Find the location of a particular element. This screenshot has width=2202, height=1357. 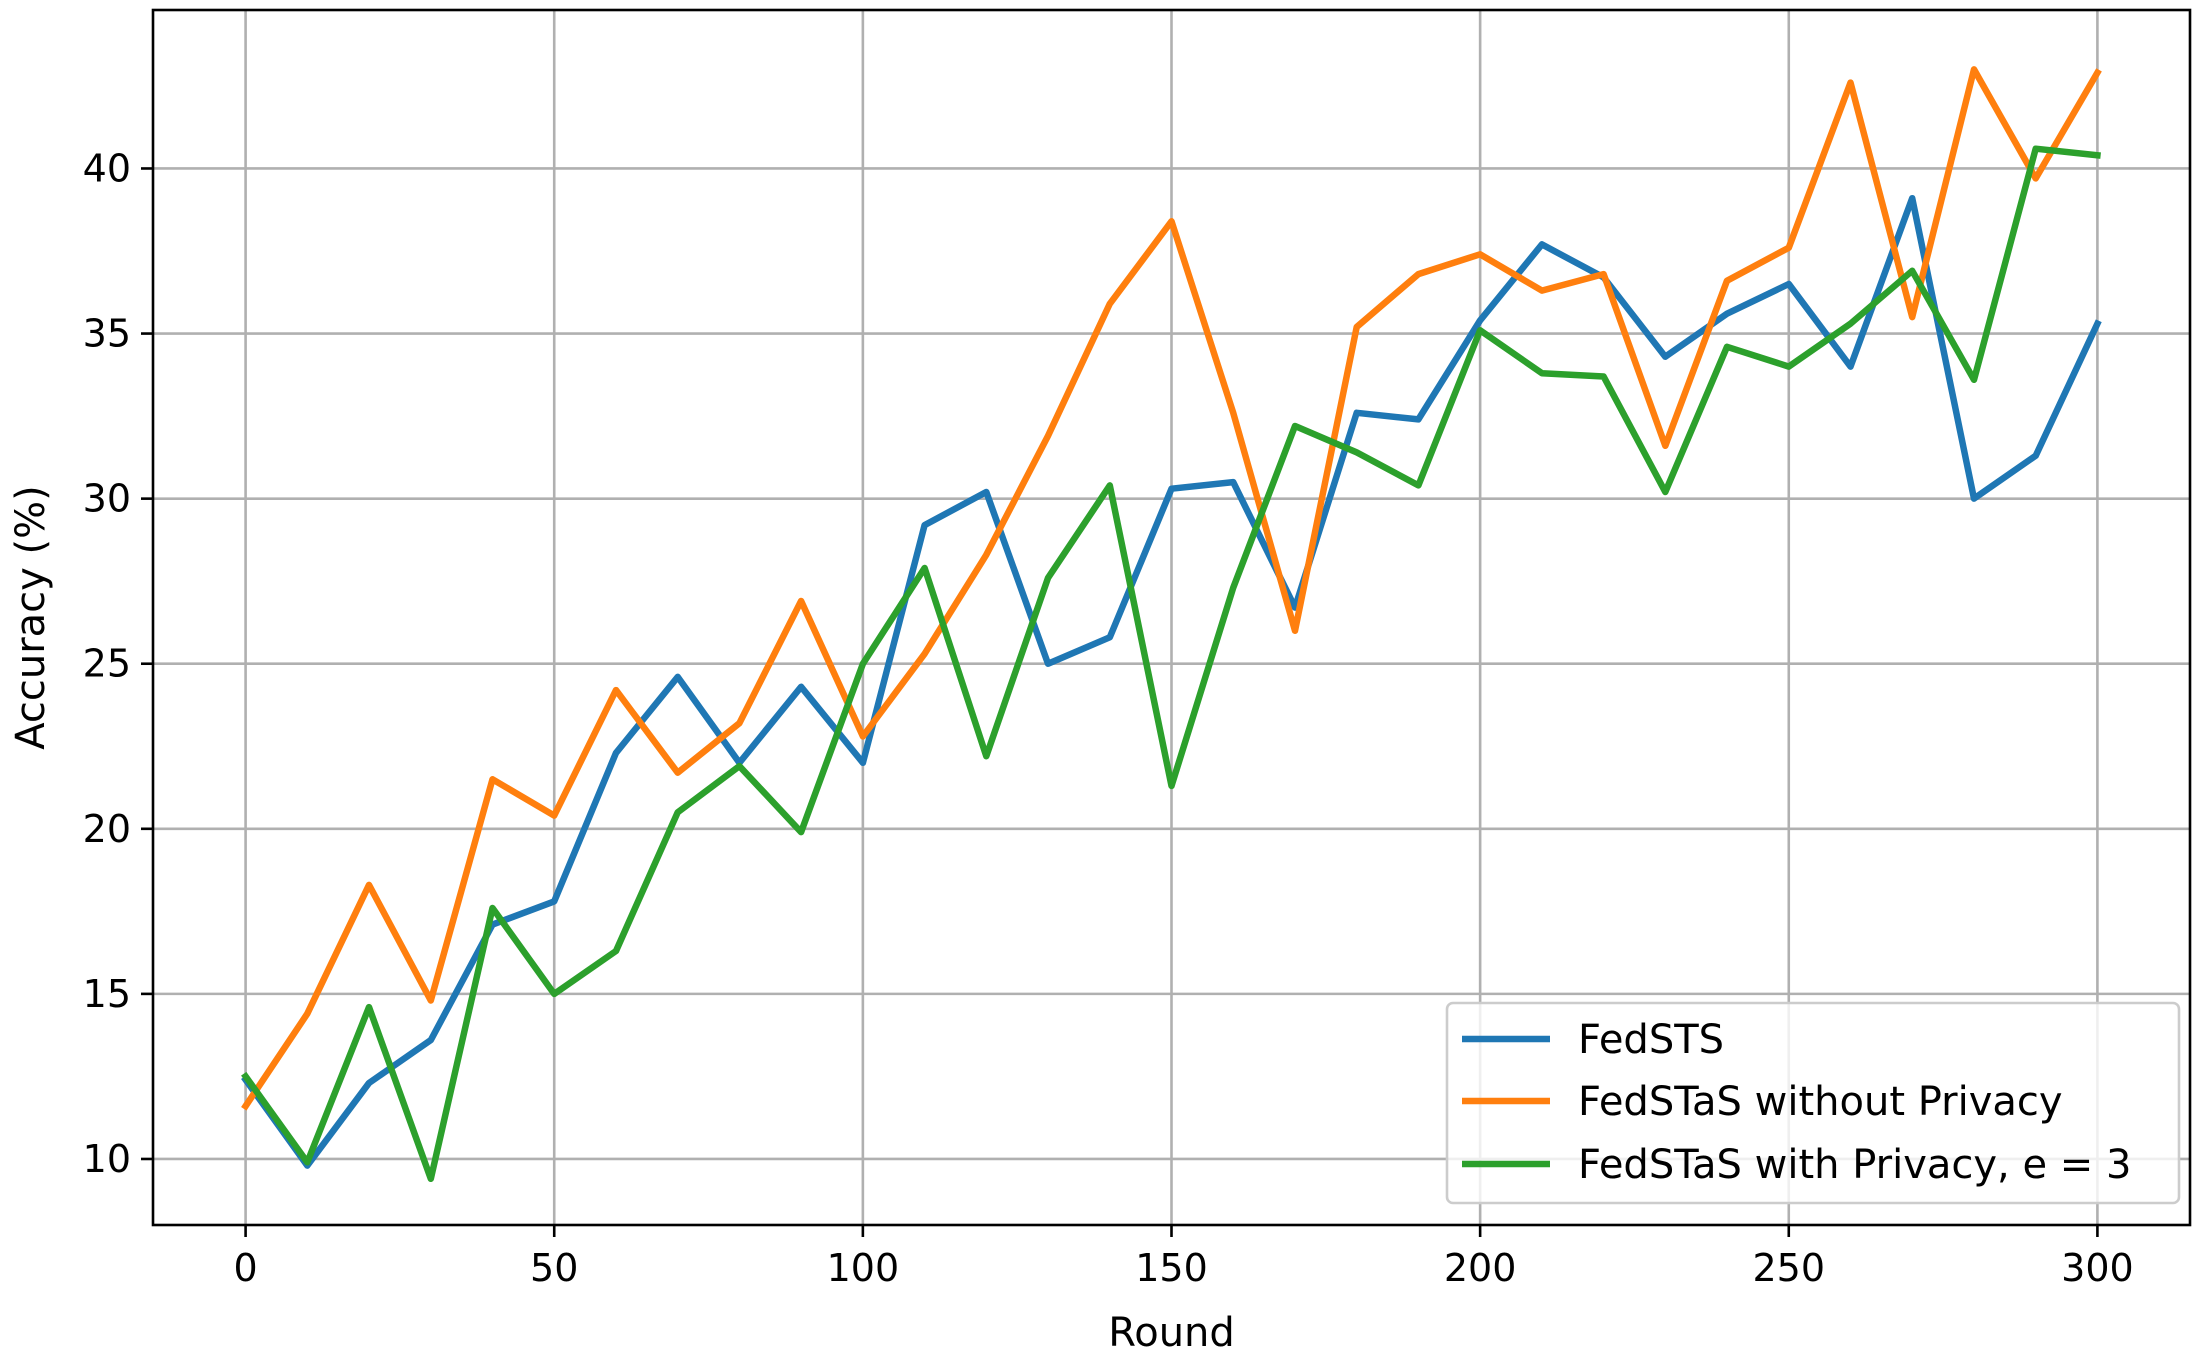

x-axis-label: Round is located at coordinates (1171, 1333).